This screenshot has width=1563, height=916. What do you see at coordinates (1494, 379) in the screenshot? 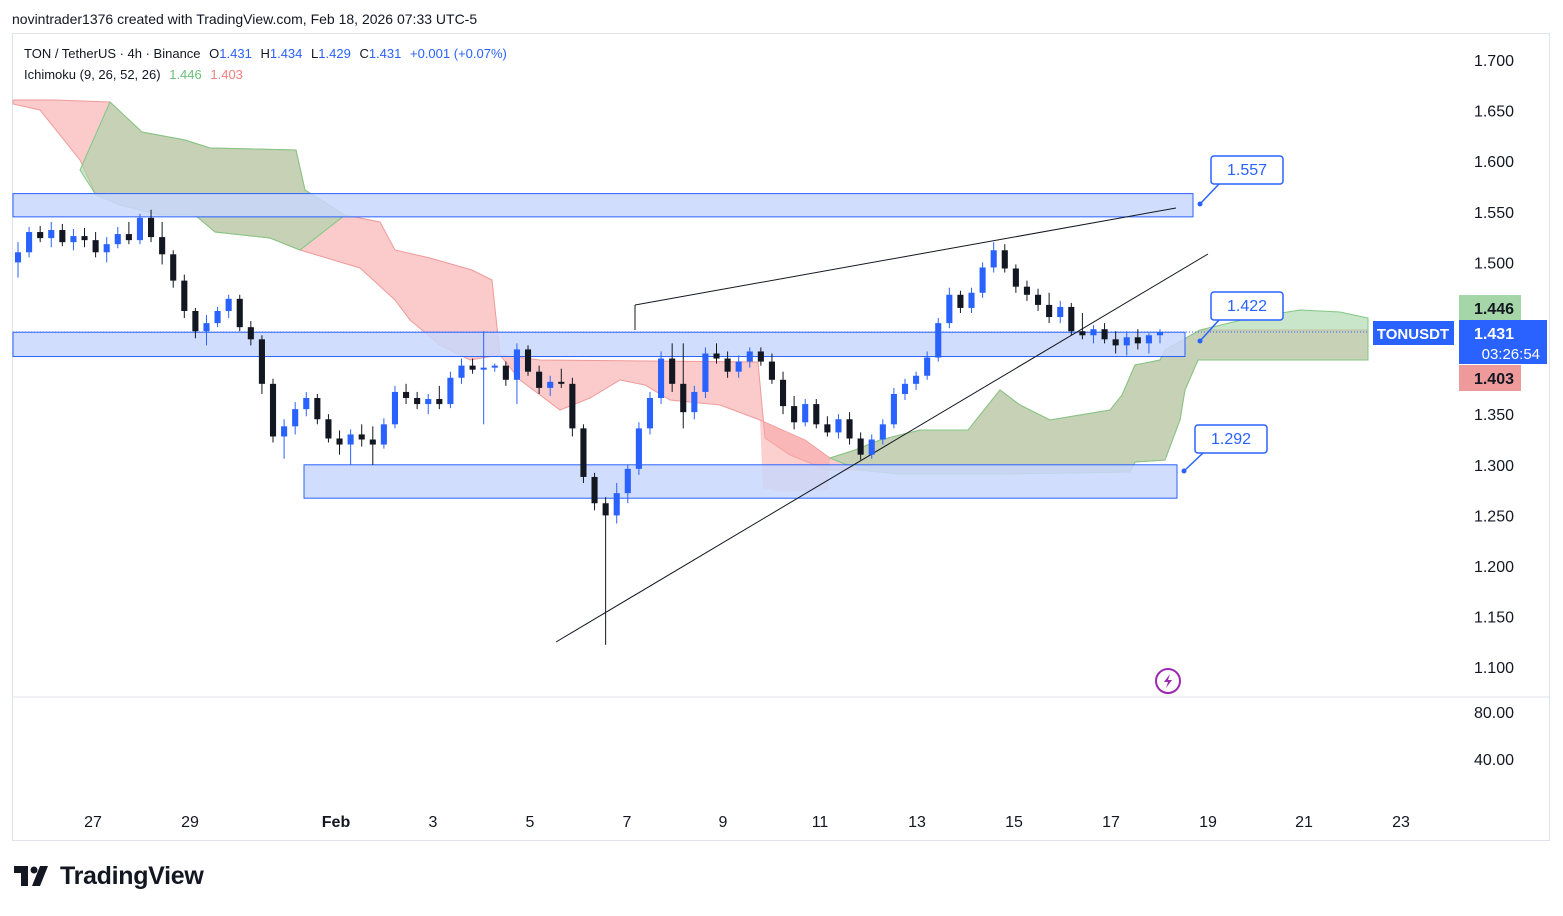
I see `span-b-value: 1.403` at bounding box center [1494, 379].